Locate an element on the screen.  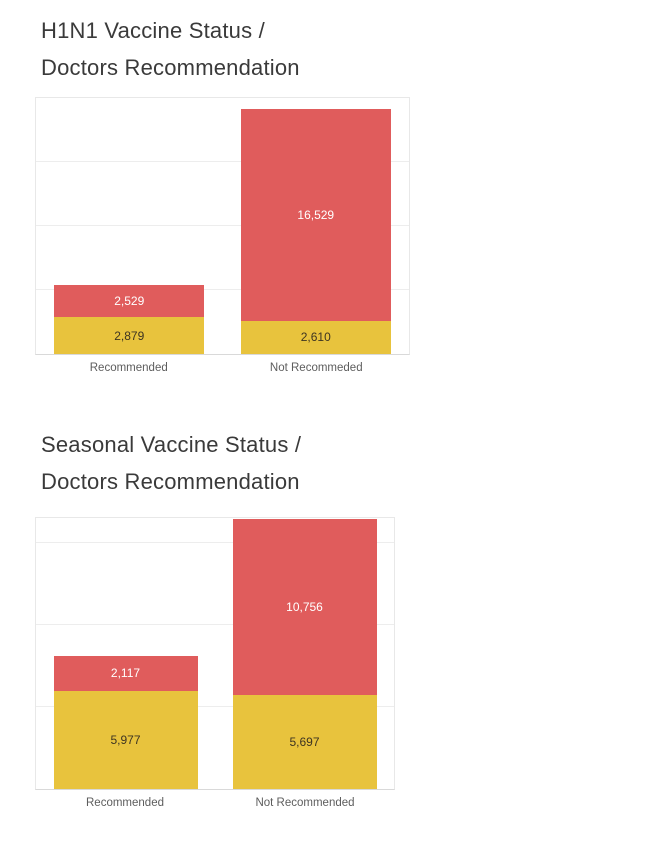
bar-segment-red: 16,529 is located at coordinates (315, 215).